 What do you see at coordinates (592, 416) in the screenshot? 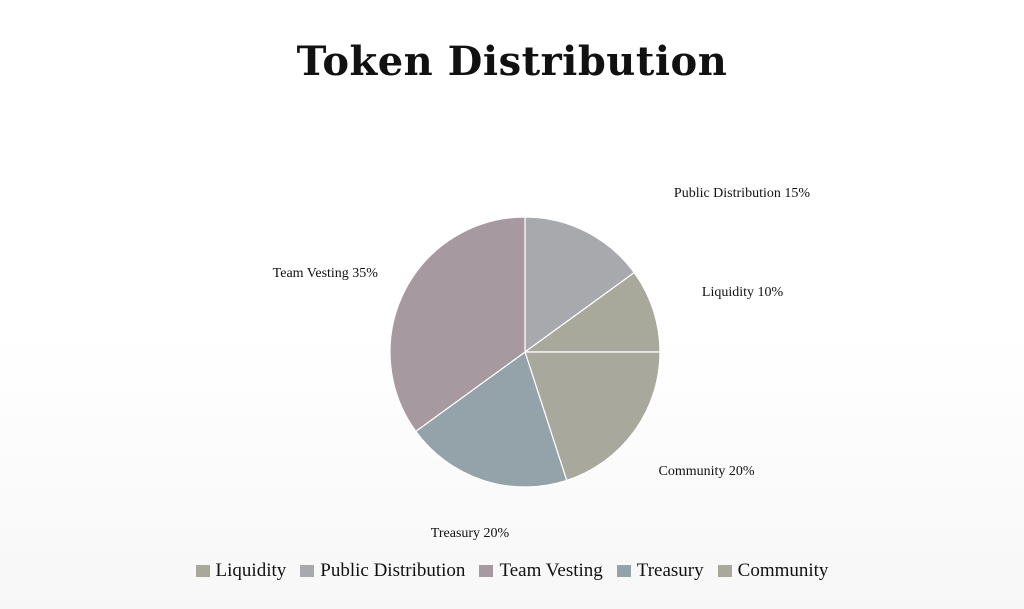
I see `pie-slice-community` at bounding box center [592, 416].